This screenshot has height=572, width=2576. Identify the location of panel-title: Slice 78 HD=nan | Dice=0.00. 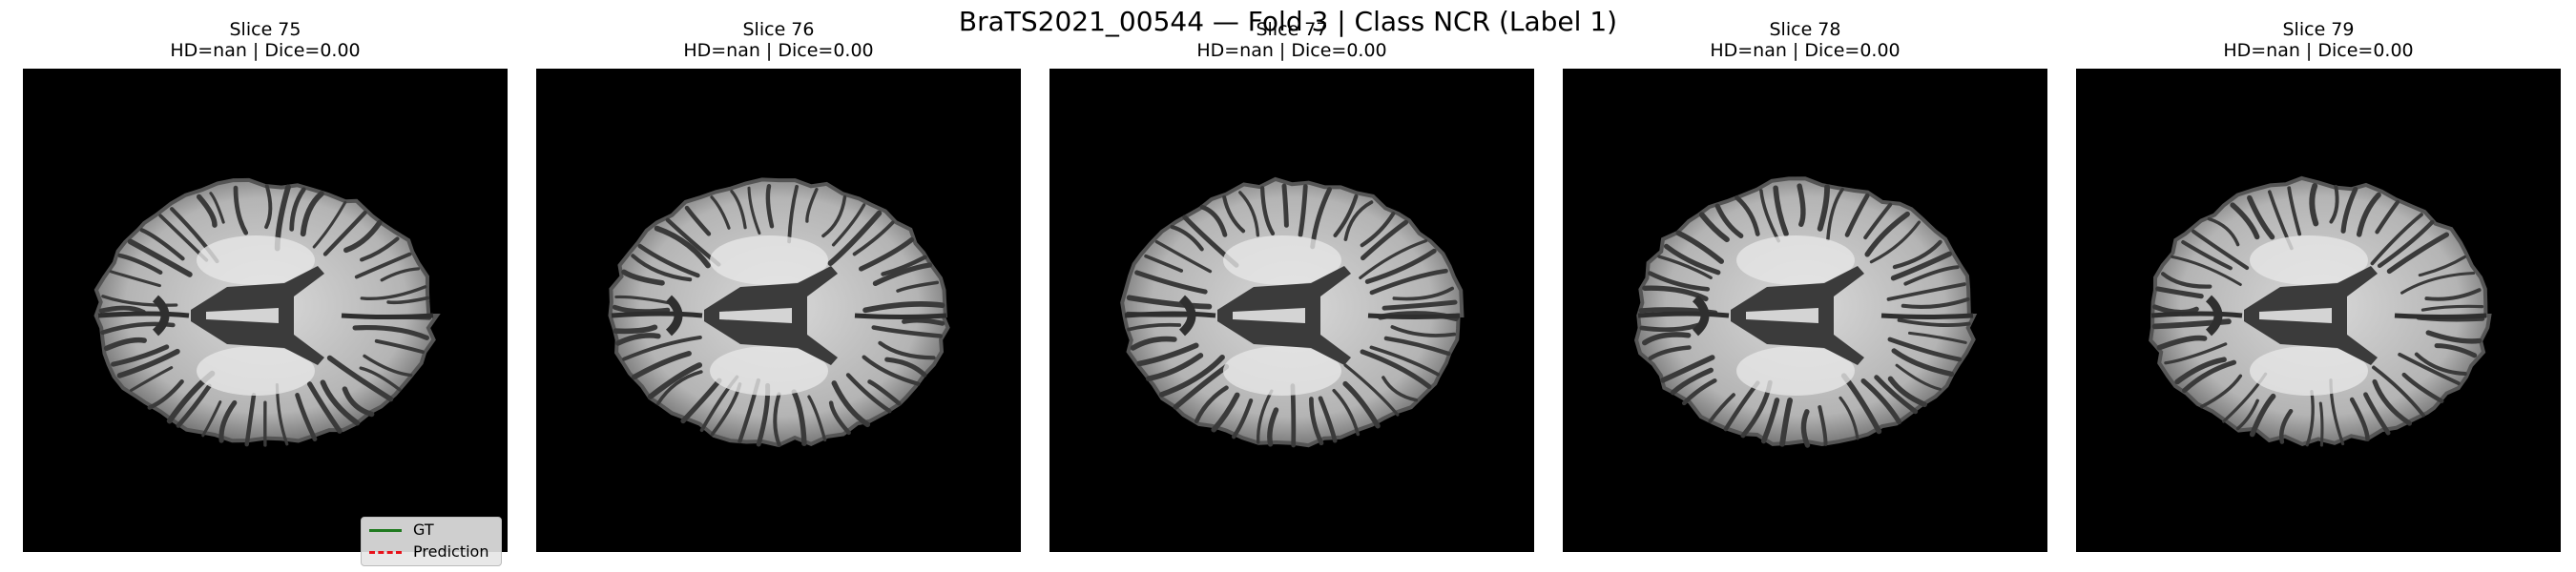
(1805, 40).